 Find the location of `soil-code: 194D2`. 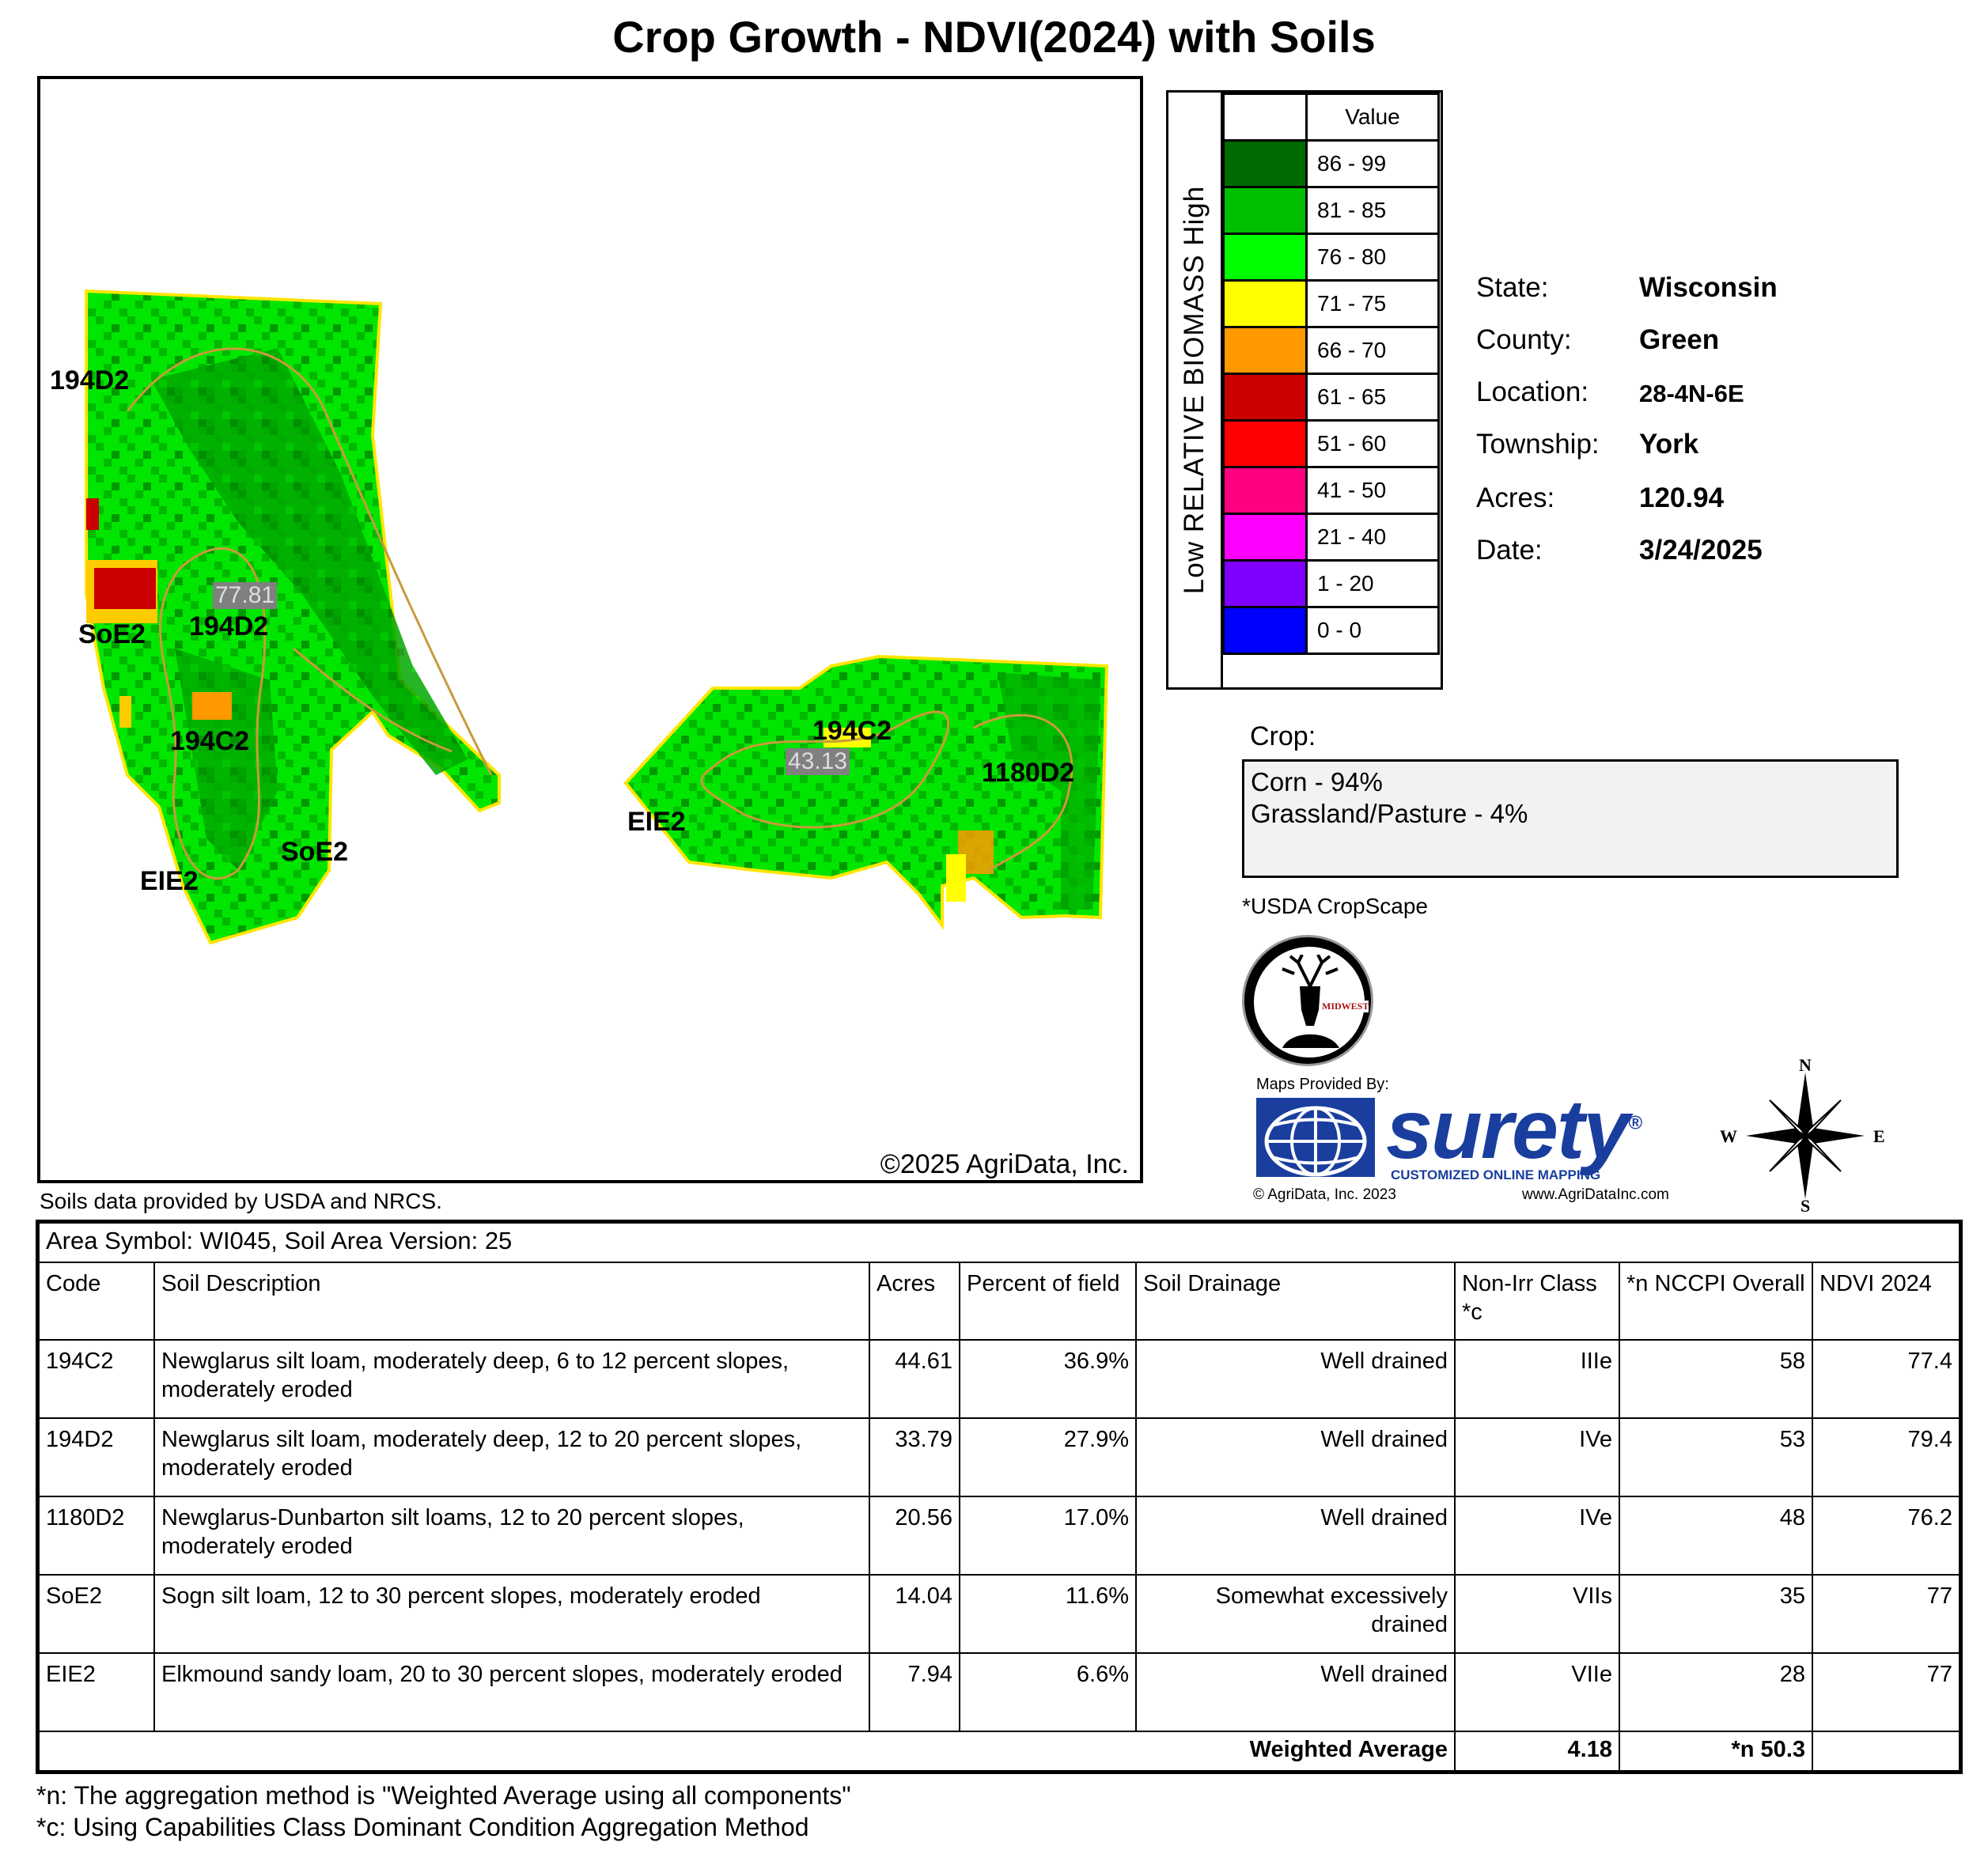

soil-code: 194D2 is located at coordinates (96, 1457).